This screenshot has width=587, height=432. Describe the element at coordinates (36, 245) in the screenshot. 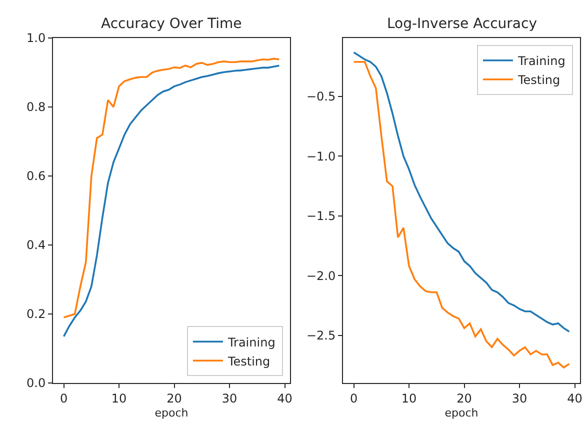

I see `y-tick-label: 0.4` at that location.